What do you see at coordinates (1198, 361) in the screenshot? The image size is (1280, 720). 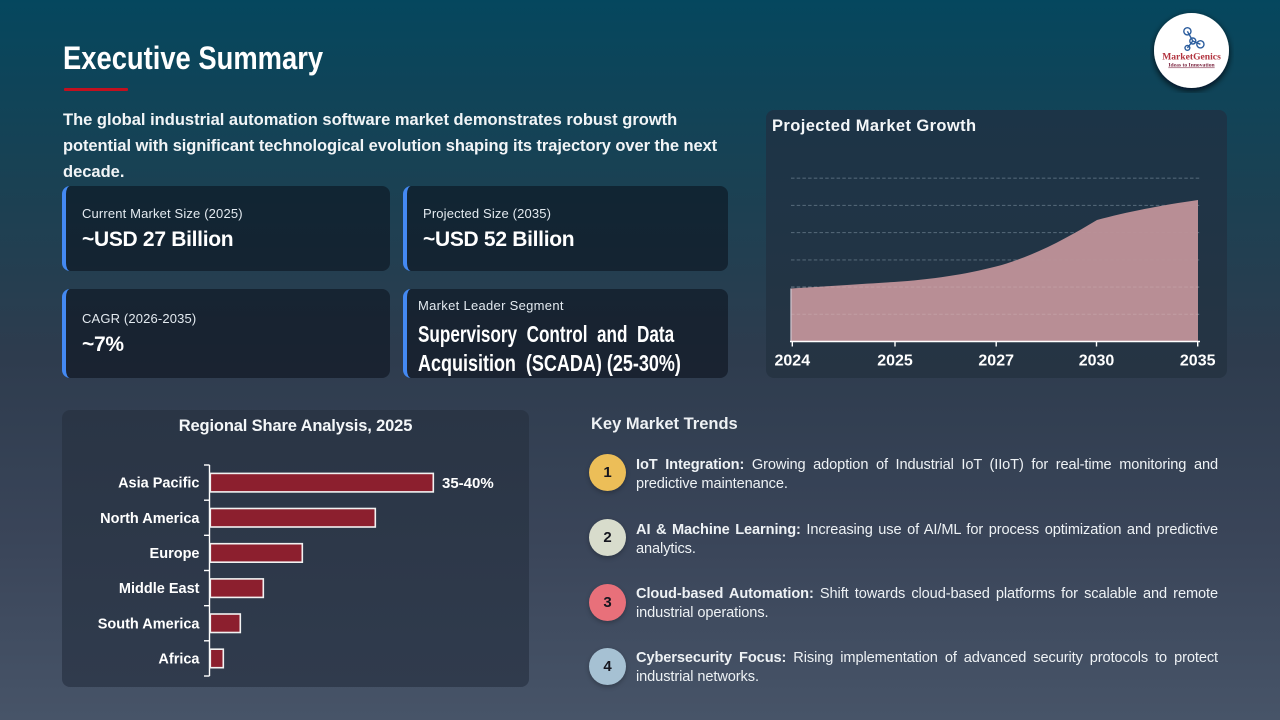 I see `svg-text: 2035` at bounding box center [1198, 361].